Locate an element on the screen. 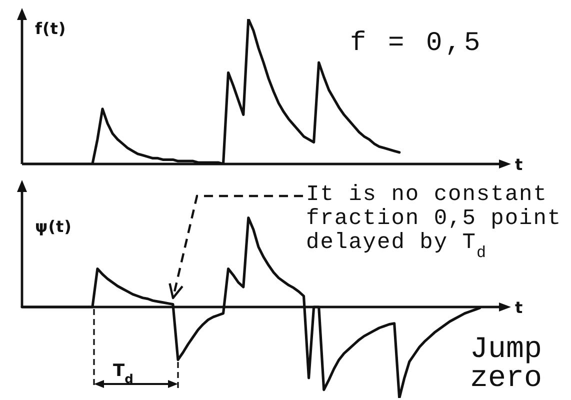 The image size is (571, 400). annotation: T$_{d}$ is located at coordinates (123, 373).